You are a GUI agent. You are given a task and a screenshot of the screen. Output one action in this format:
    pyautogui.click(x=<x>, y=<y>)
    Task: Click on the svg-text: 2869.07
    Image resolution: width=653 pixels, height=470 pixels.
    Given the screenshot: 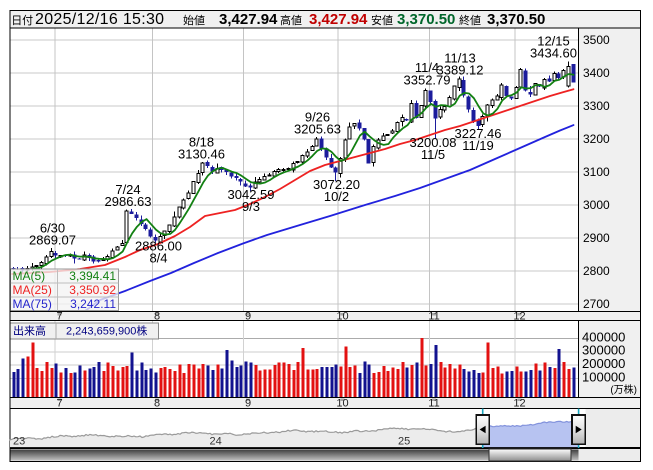 What is the action you would take?
    pyautogui.click(x=52, y=240)
    